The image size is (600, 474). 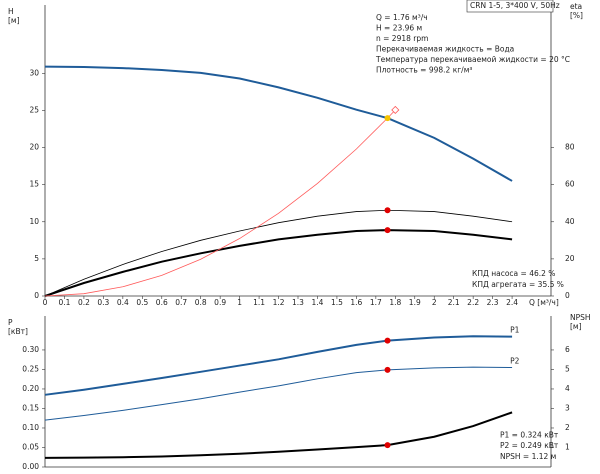 What do you see at coordinates (259, 302) in the screenshot?
I see `x-tick-label: 1.1` at bounding box center [259, 302].